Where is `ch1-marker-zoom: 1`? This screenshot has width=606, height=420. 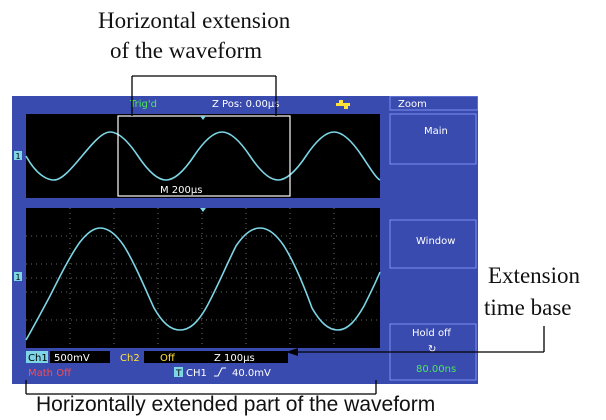
ch1-marker-zoom: 1 is located at coordinates (18, 277).